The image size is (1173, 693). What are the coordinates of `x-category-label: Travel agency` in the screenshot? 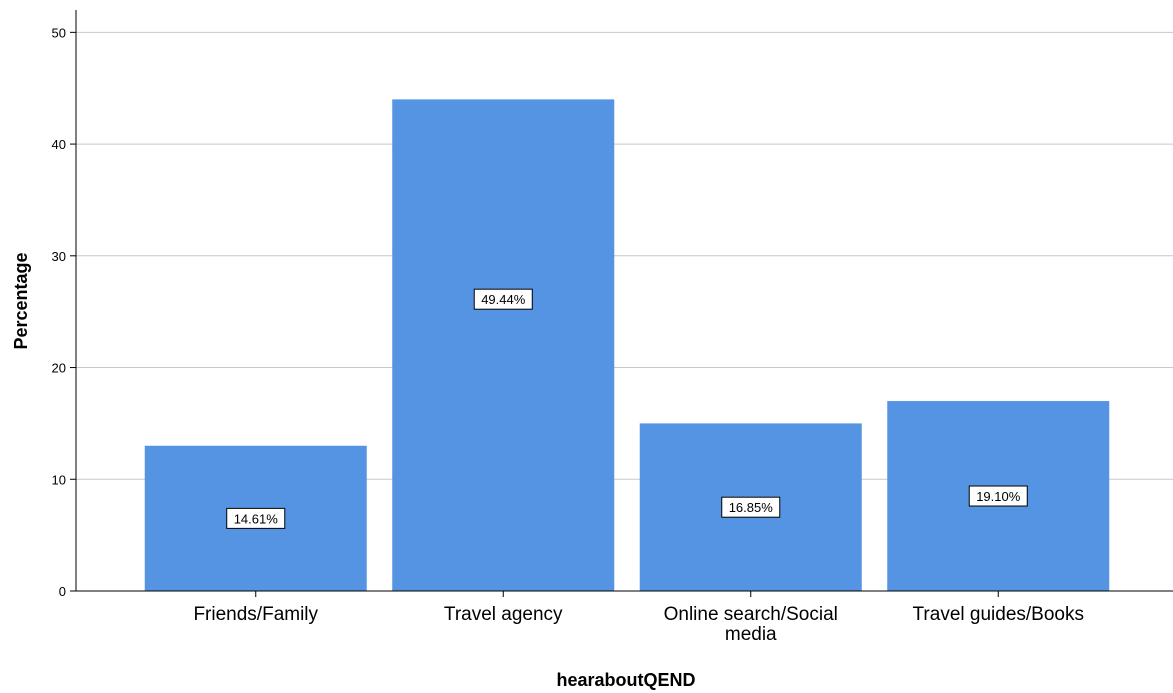 It's located at (503, 614).